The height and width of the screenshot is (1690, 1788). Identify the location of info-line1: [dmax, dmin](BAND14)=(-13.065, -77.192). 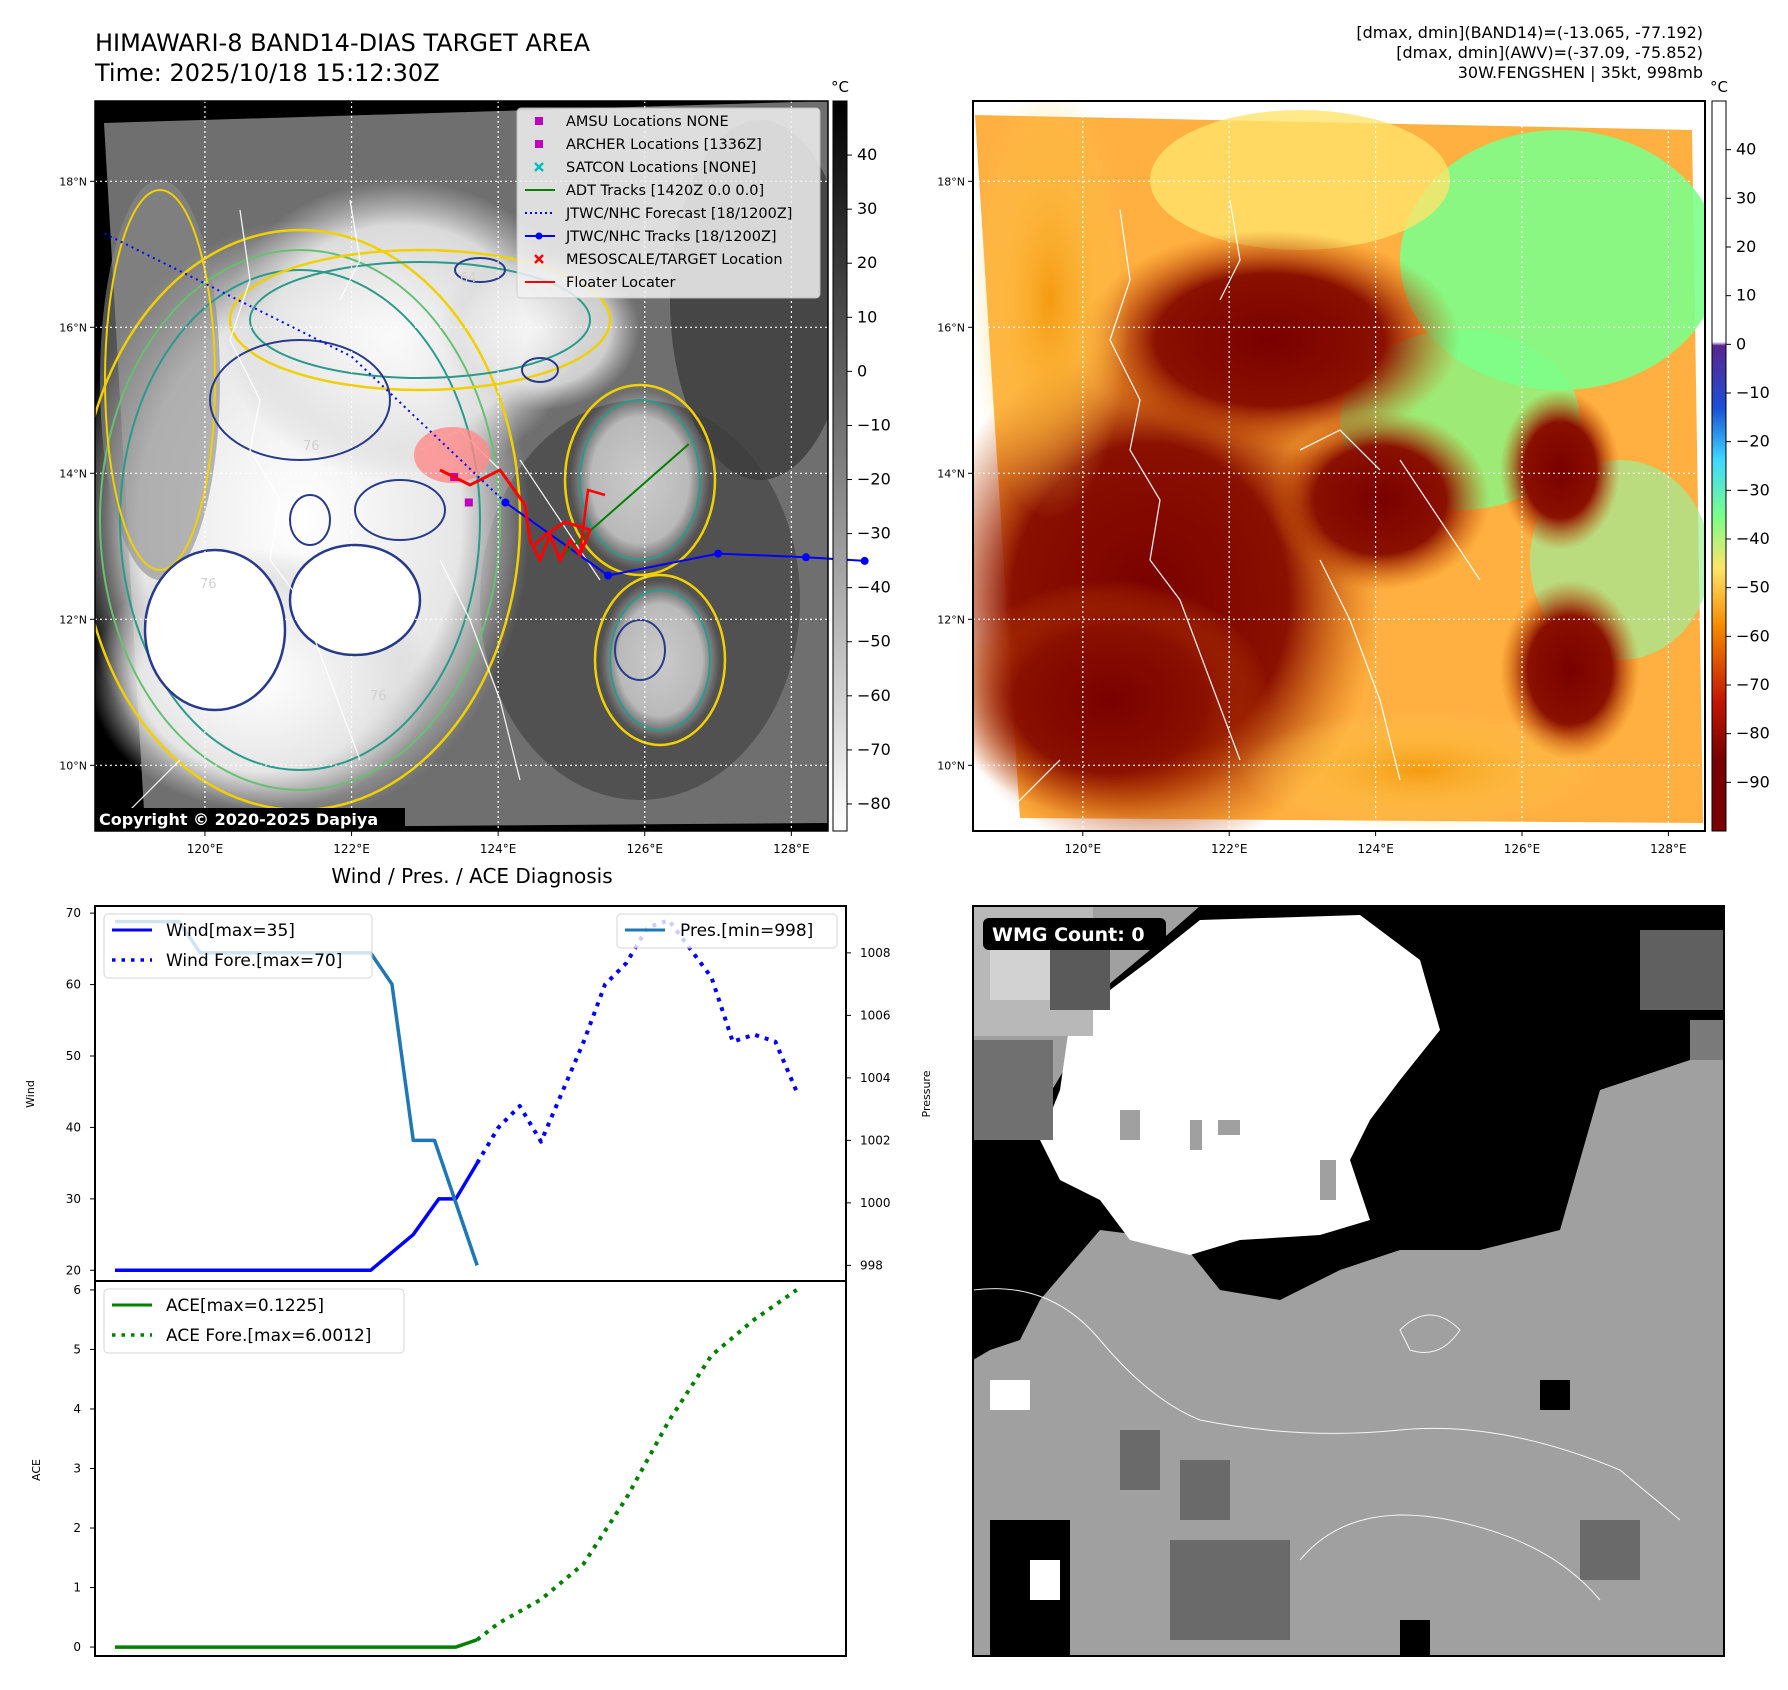
(1529, 32).